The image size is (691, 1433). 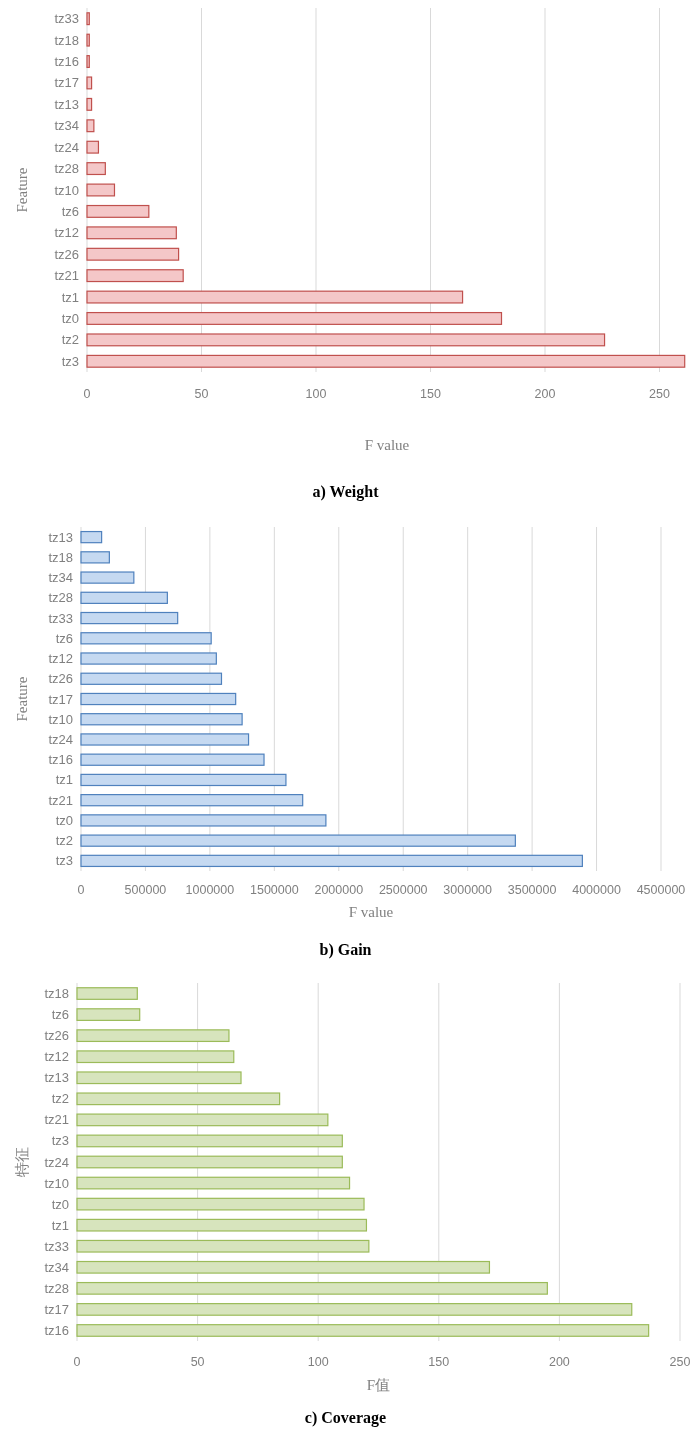 What do you see at coordinates (468, 890) in the screenshot?
I see `x-tick-label: 3000000` at bounding box center [468, 890].